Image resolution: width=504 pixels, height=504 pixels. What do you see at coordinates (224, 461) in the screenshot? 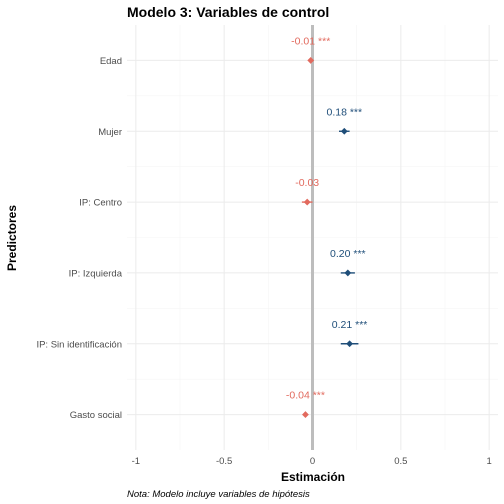
I see `x-tick-label: -0.5` at bounding box center [224, 461].